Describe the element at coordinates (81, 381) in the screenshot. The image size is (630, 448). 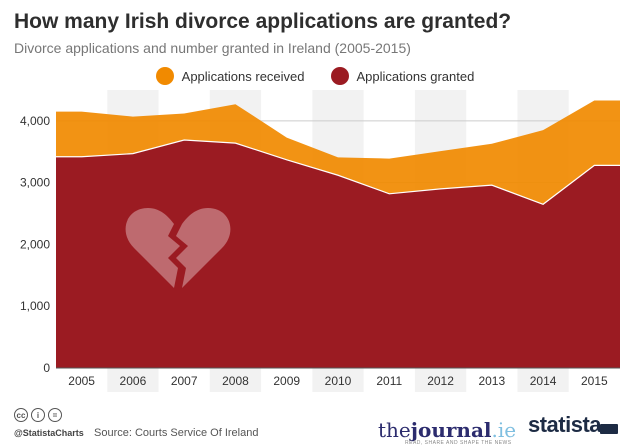
I see `x-tick-label: 2005` at that location.